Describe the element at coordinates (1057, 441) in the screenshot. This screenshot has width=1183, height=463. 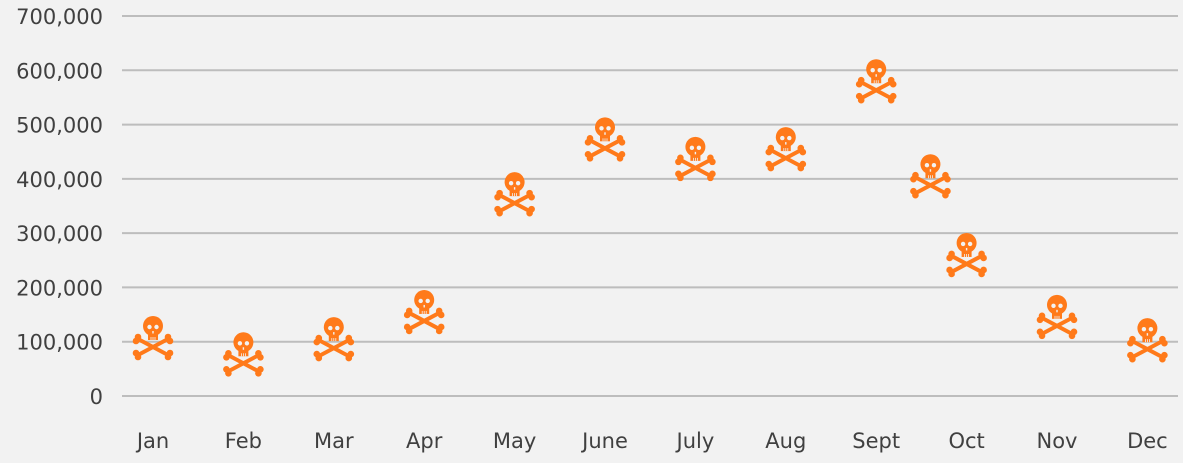
I see `x-tick-label: Nov` at that location.